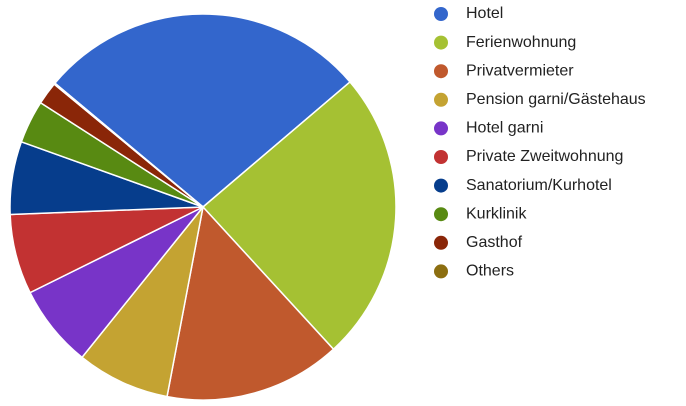  I want to click on legend-label: Pension garni/Gästehaus, so click(556, 99).